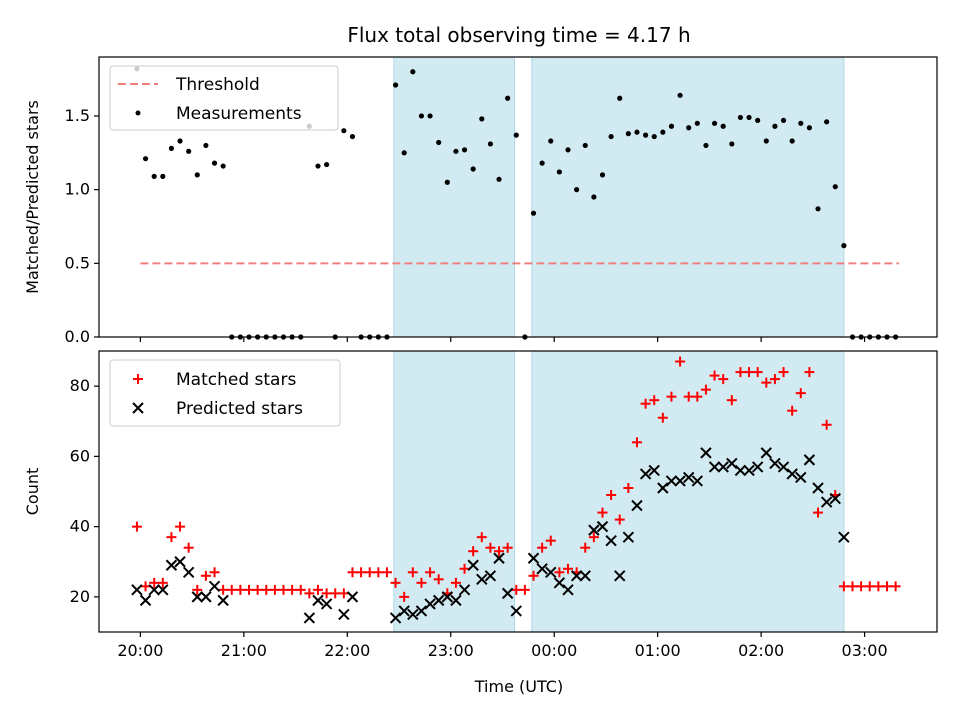  Describe the element at coordinates (32, 197) in the screenshot. I see `y-axis-label: Matched/Predicted stars` at that location.